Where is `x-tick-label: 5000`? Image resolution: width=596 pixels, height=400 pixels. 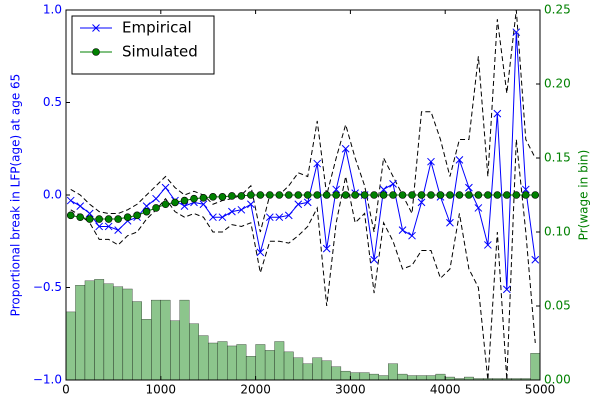
x-tick-label: 5000 is located at coordinates (540, 390).